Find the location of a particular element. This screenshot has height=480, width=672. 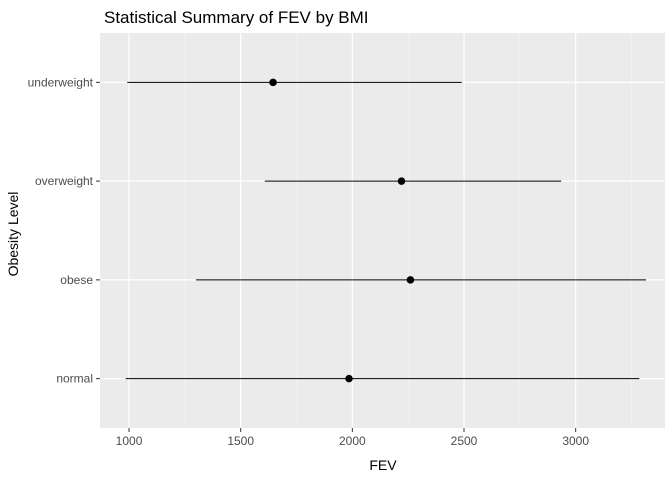

x-tick-label: 1500 is located at coordinates (240, 441).